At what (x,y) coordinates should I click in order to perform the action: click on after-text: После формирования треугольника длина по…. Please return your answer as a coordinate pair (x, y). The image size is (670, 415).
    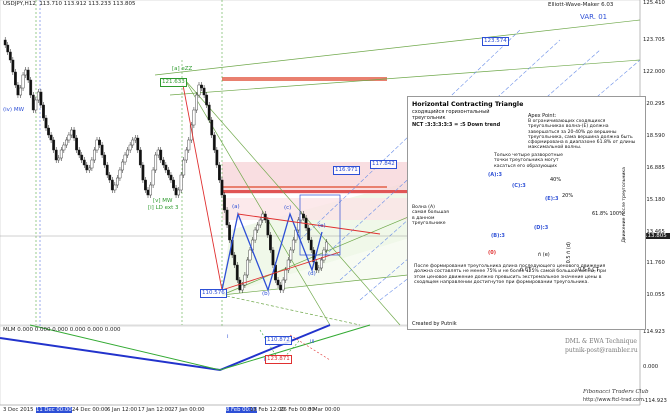
    Looking at the image, I should click on (510, 274).